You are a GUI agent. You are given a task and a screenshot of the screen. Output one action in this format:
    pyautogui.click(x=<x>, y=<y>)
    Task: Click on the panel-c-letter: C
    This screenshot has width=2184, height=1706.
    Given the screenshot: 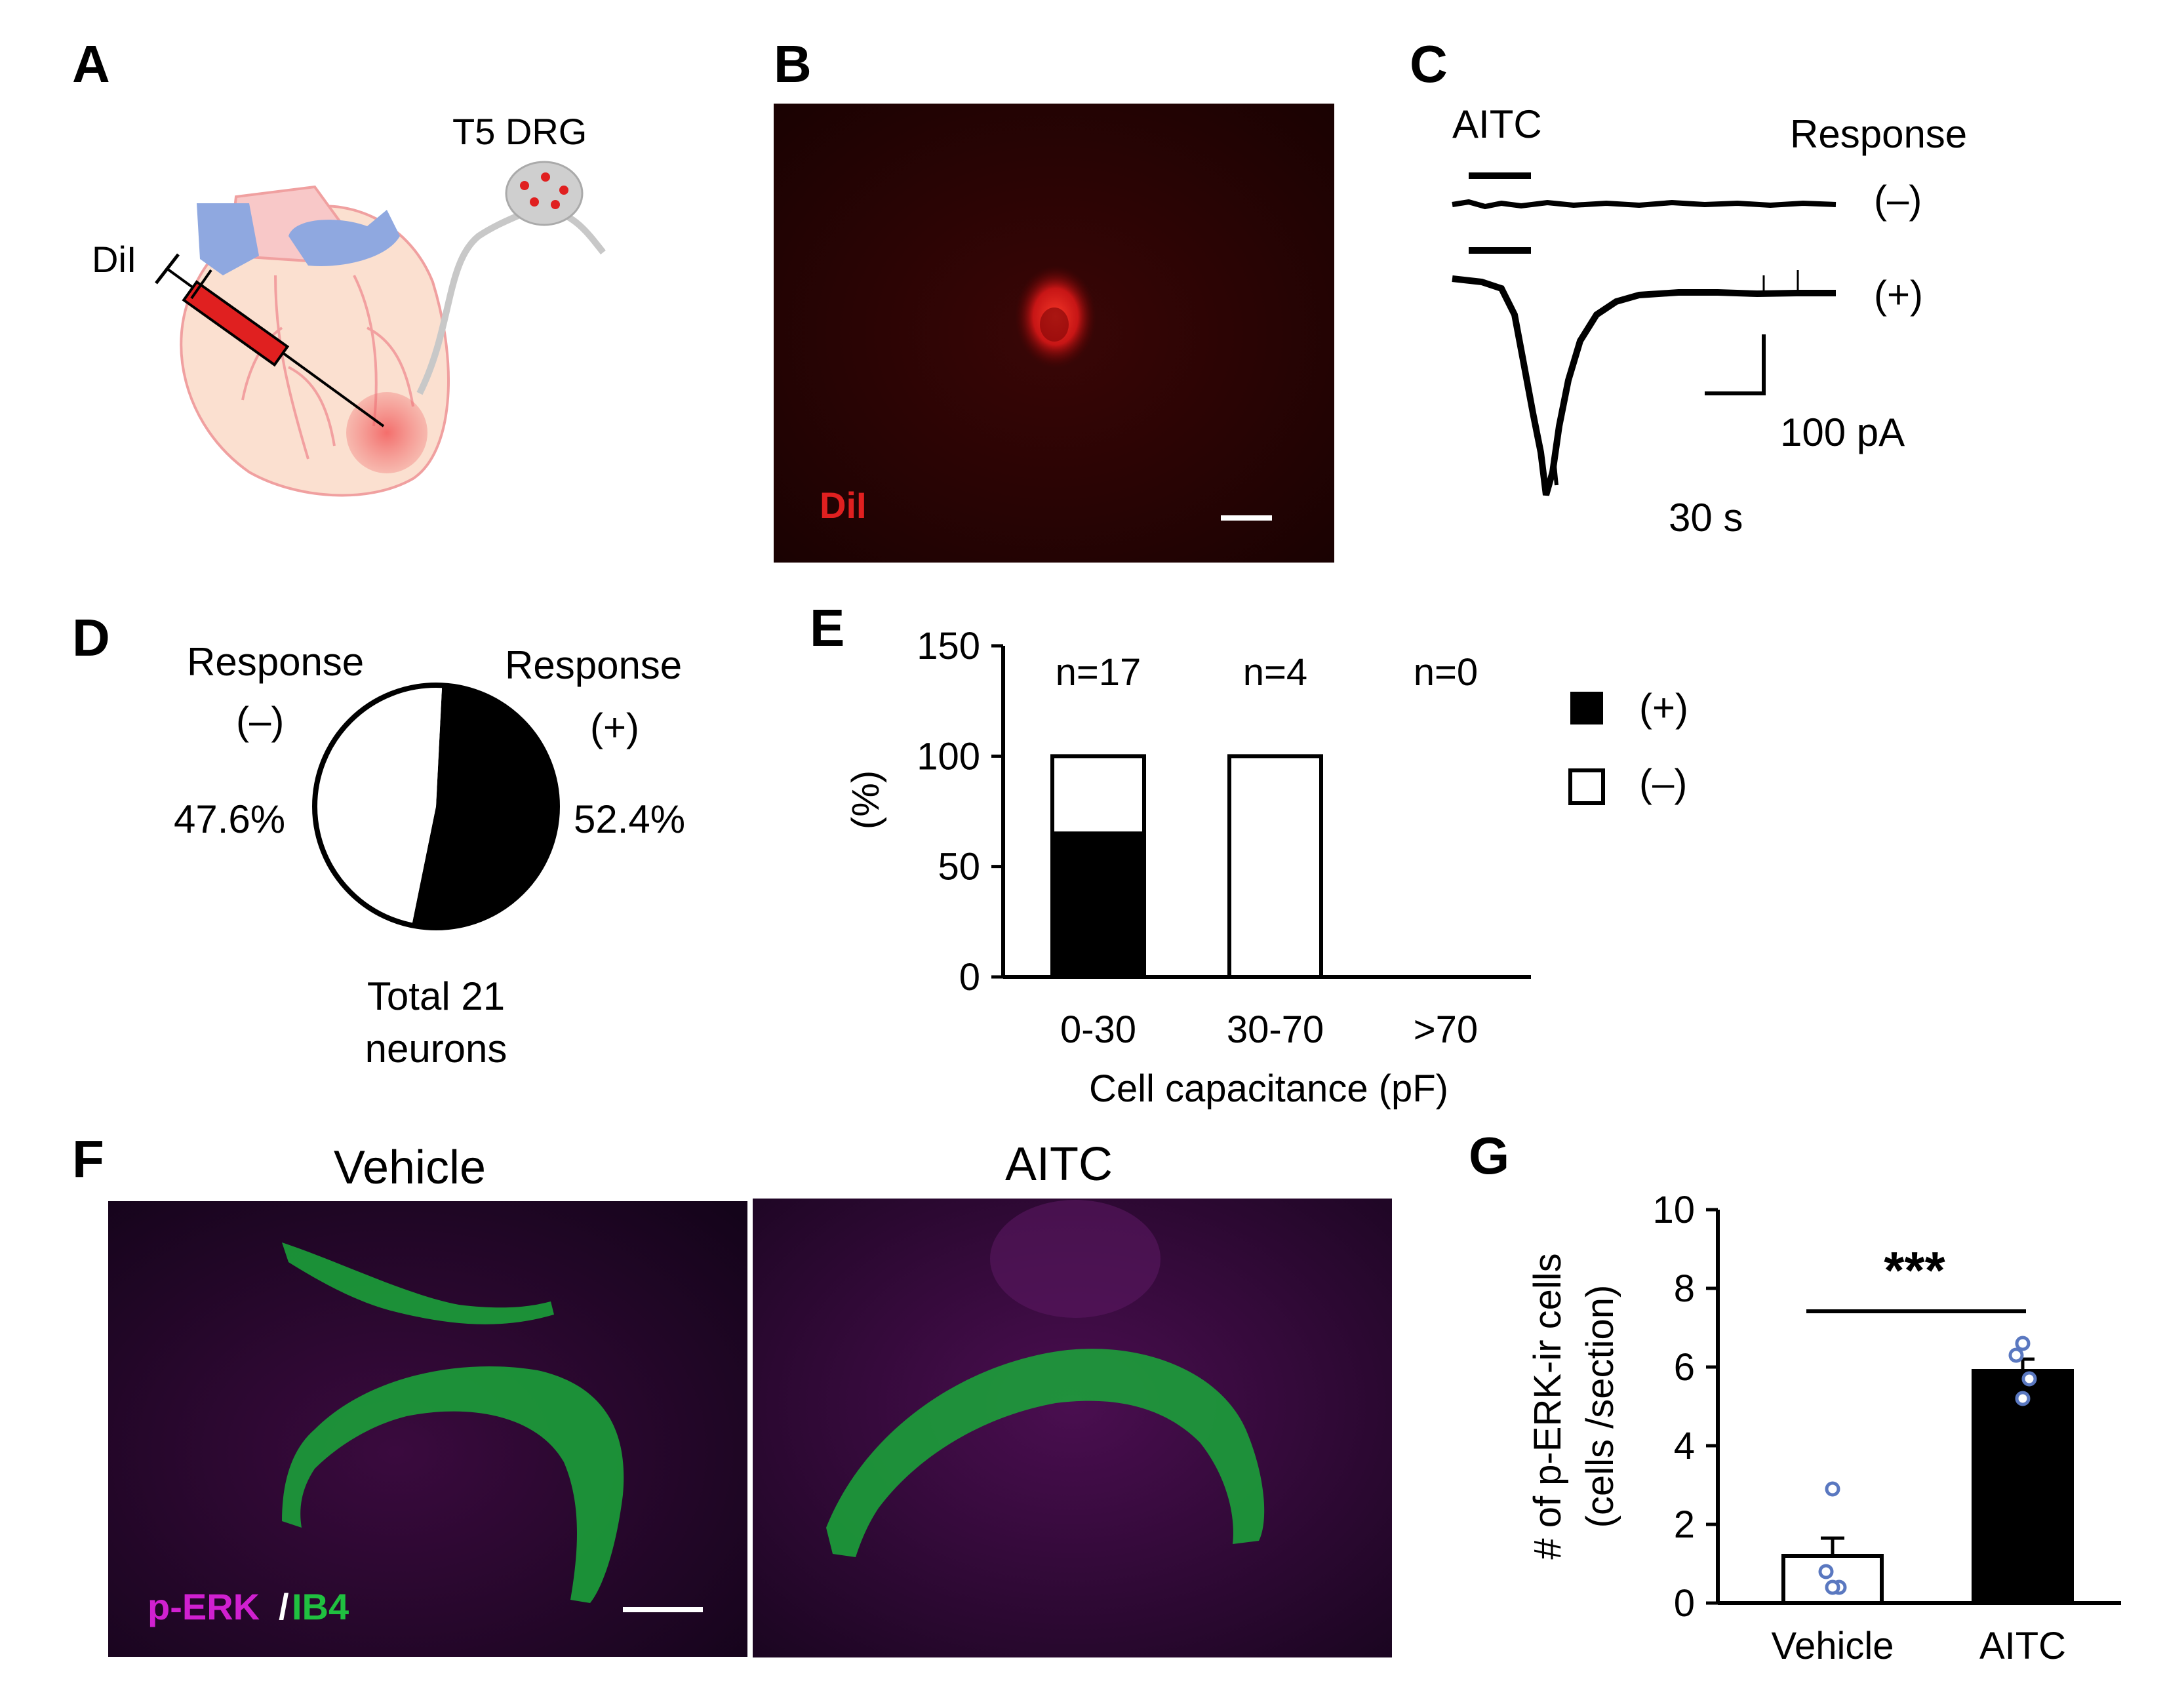 What is the action you would take?
    pyautogui.click(x=1429, y=64)
    